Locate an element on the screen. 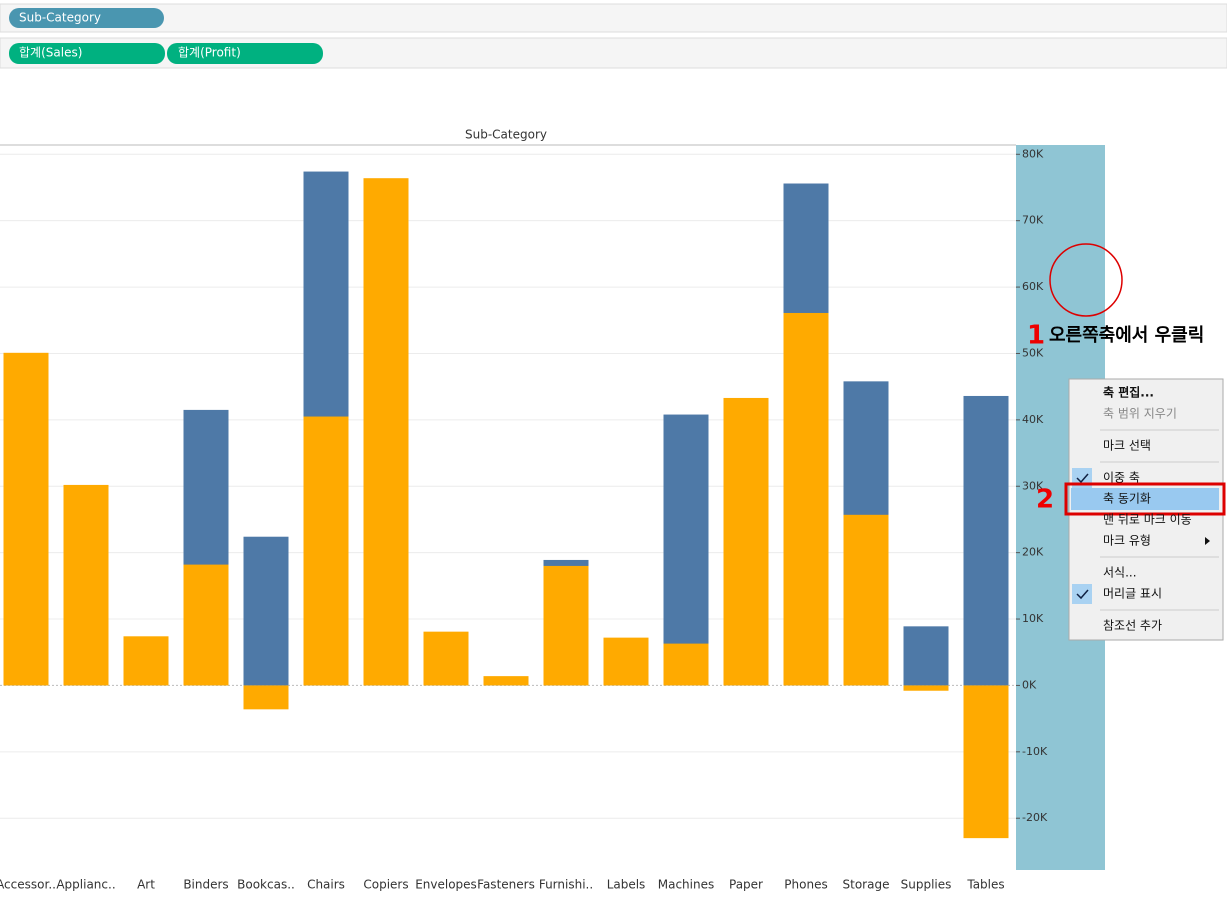 Image resolution: width=1227 pixels, height=897 pixels. x-tick-label: Copiers is located at coordinates (385, 885).